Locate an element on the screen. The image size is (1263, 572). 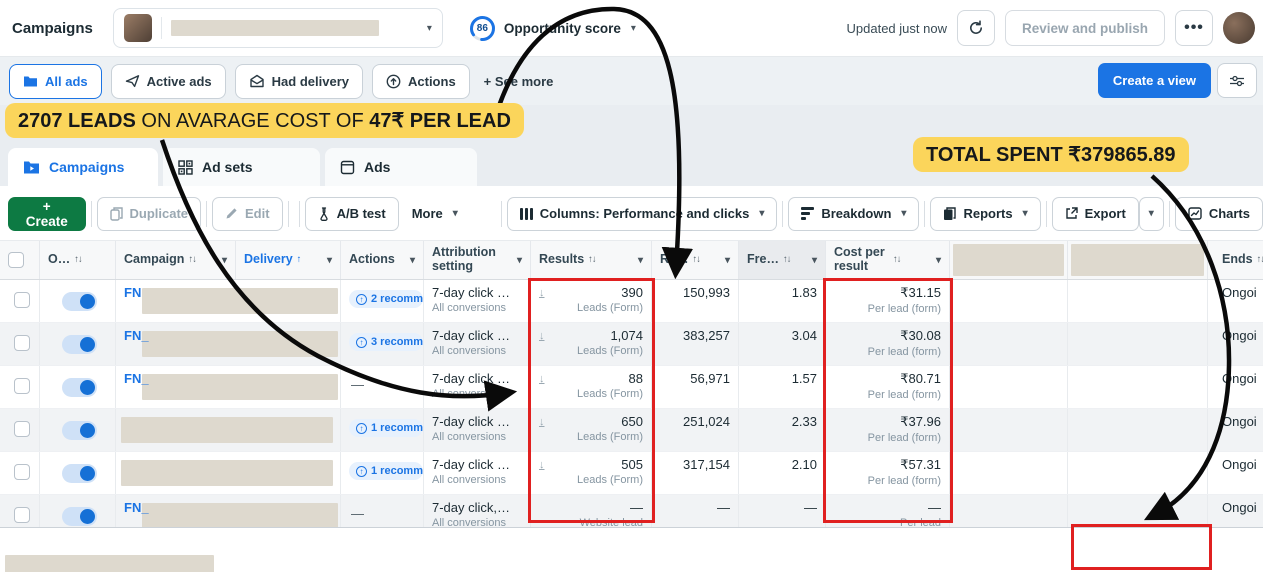
filter-all-ads: All ads is located at coordinates (55, 81).